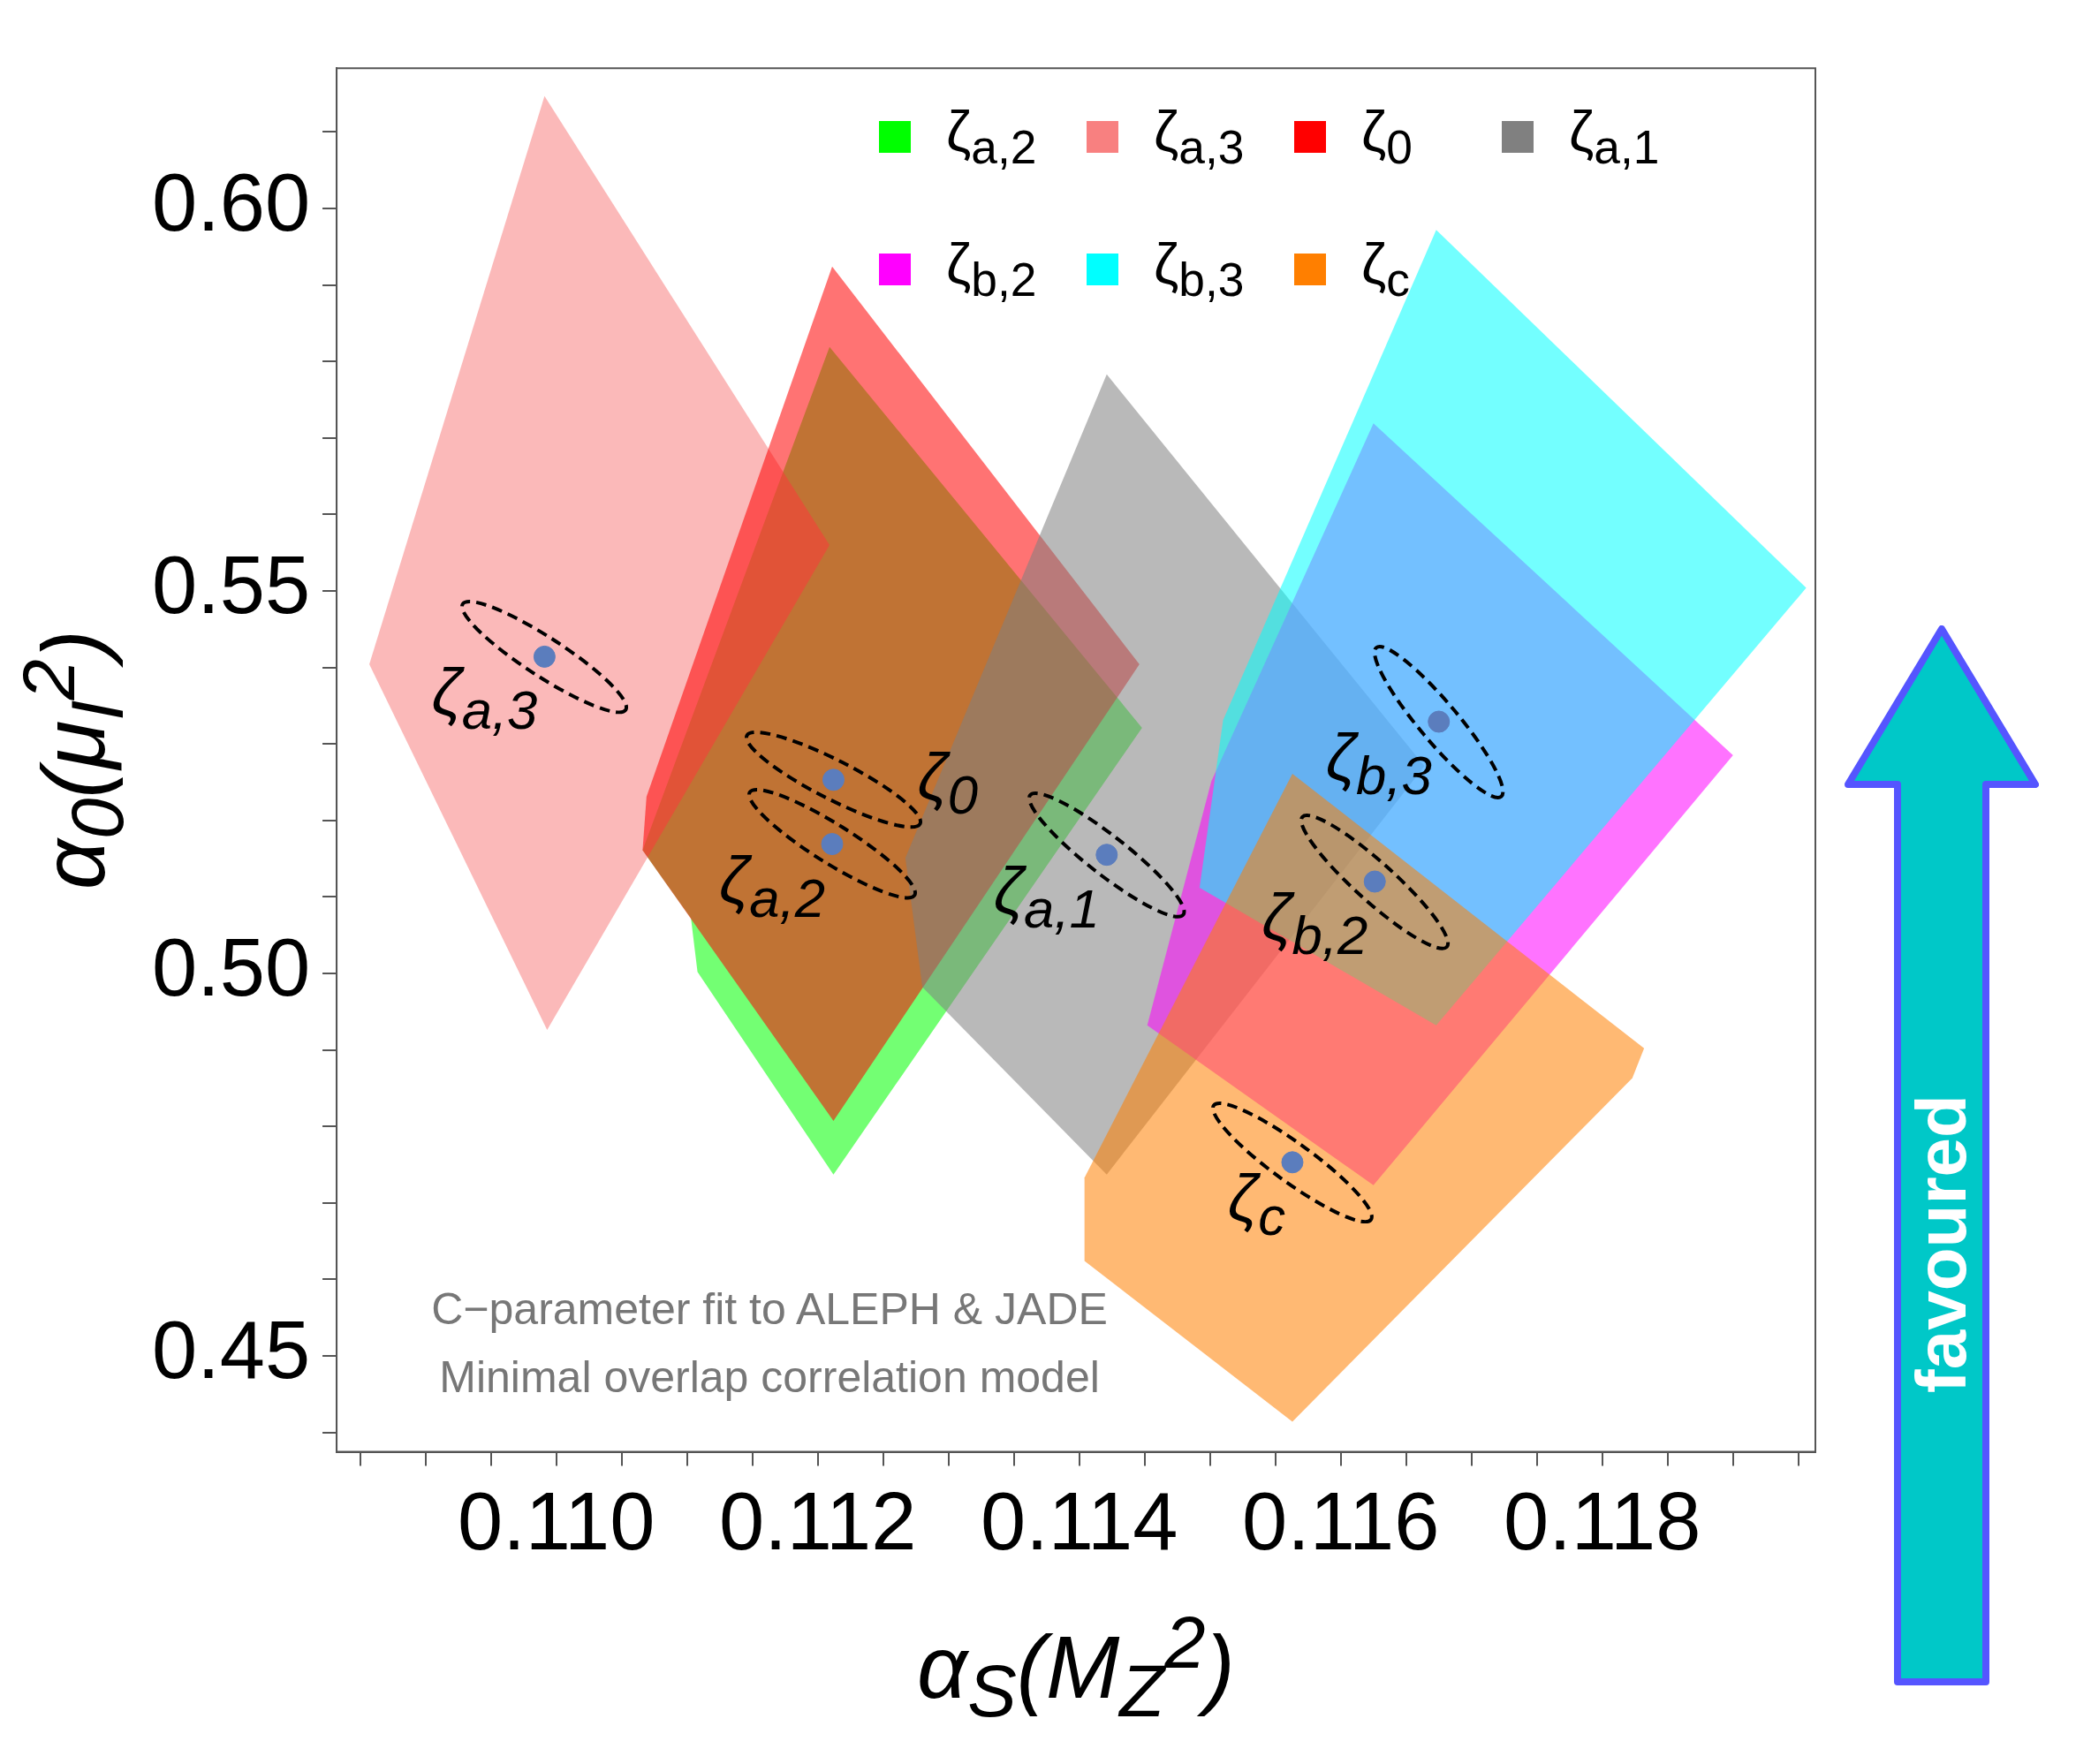  I want to click on annotation: ζ$_{a,2}$, so click(772, 885).